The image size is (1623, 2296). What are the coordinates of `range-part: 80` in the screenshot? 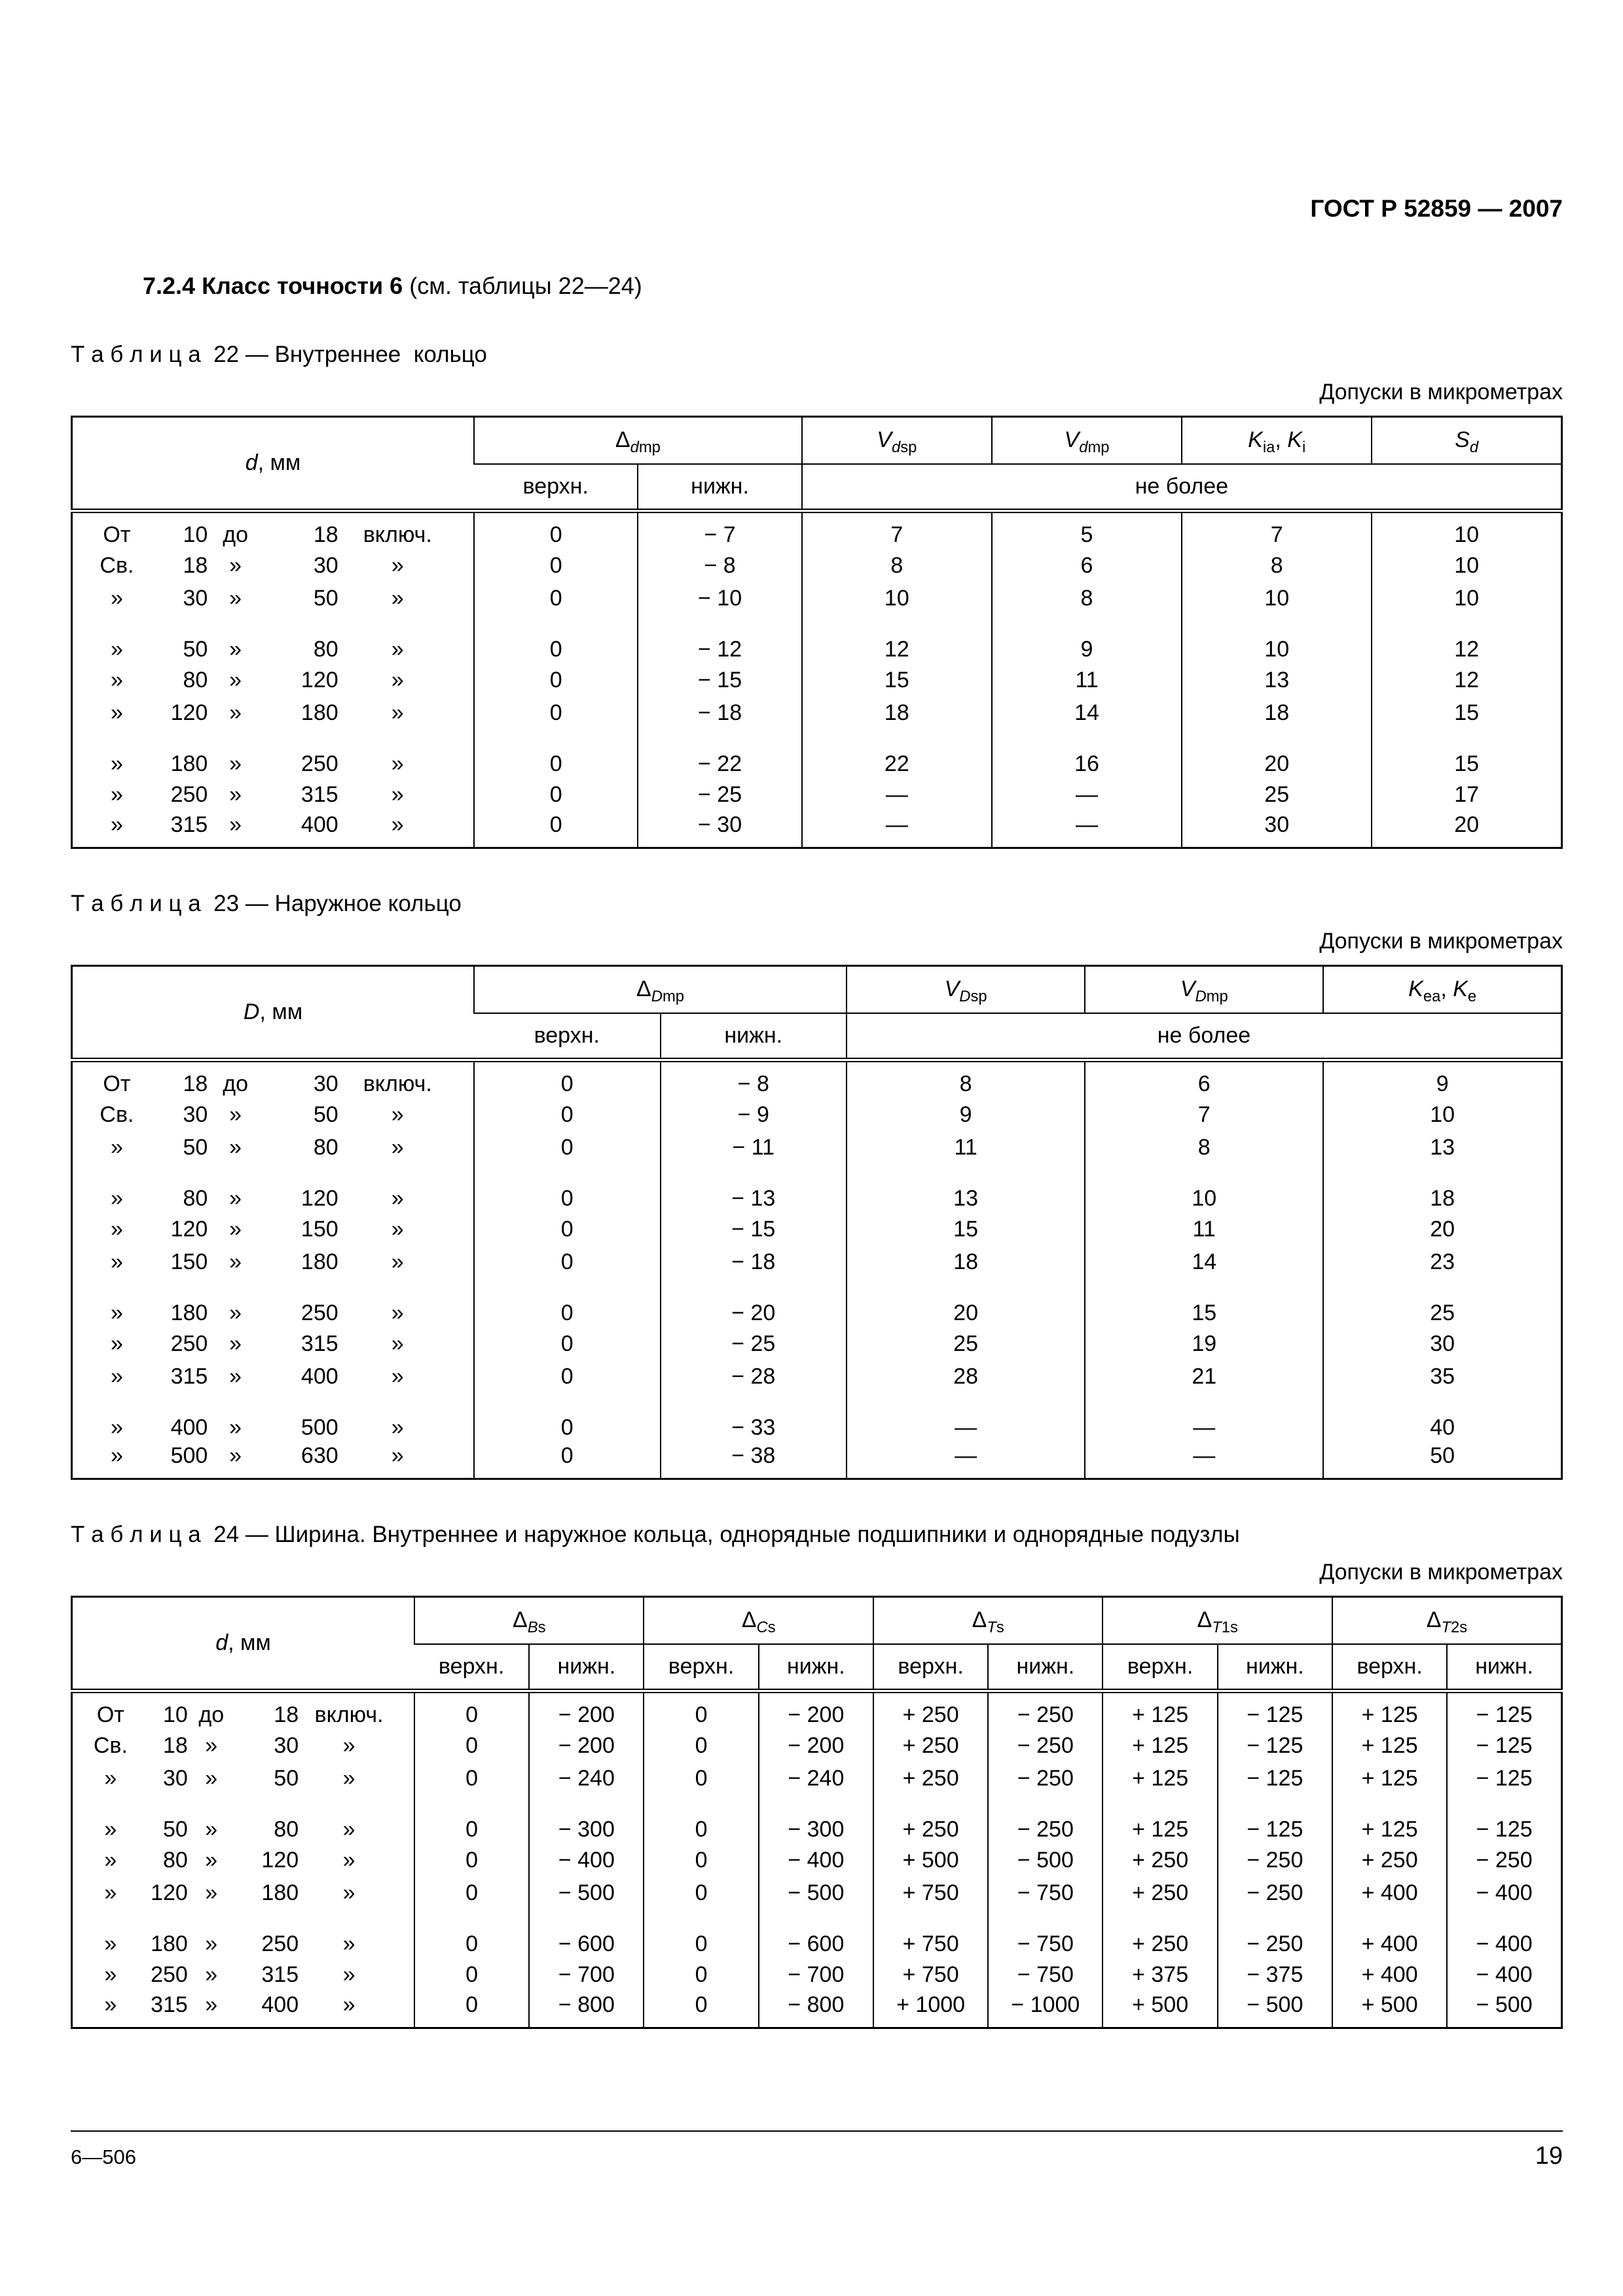 It's located at (175, 1860).